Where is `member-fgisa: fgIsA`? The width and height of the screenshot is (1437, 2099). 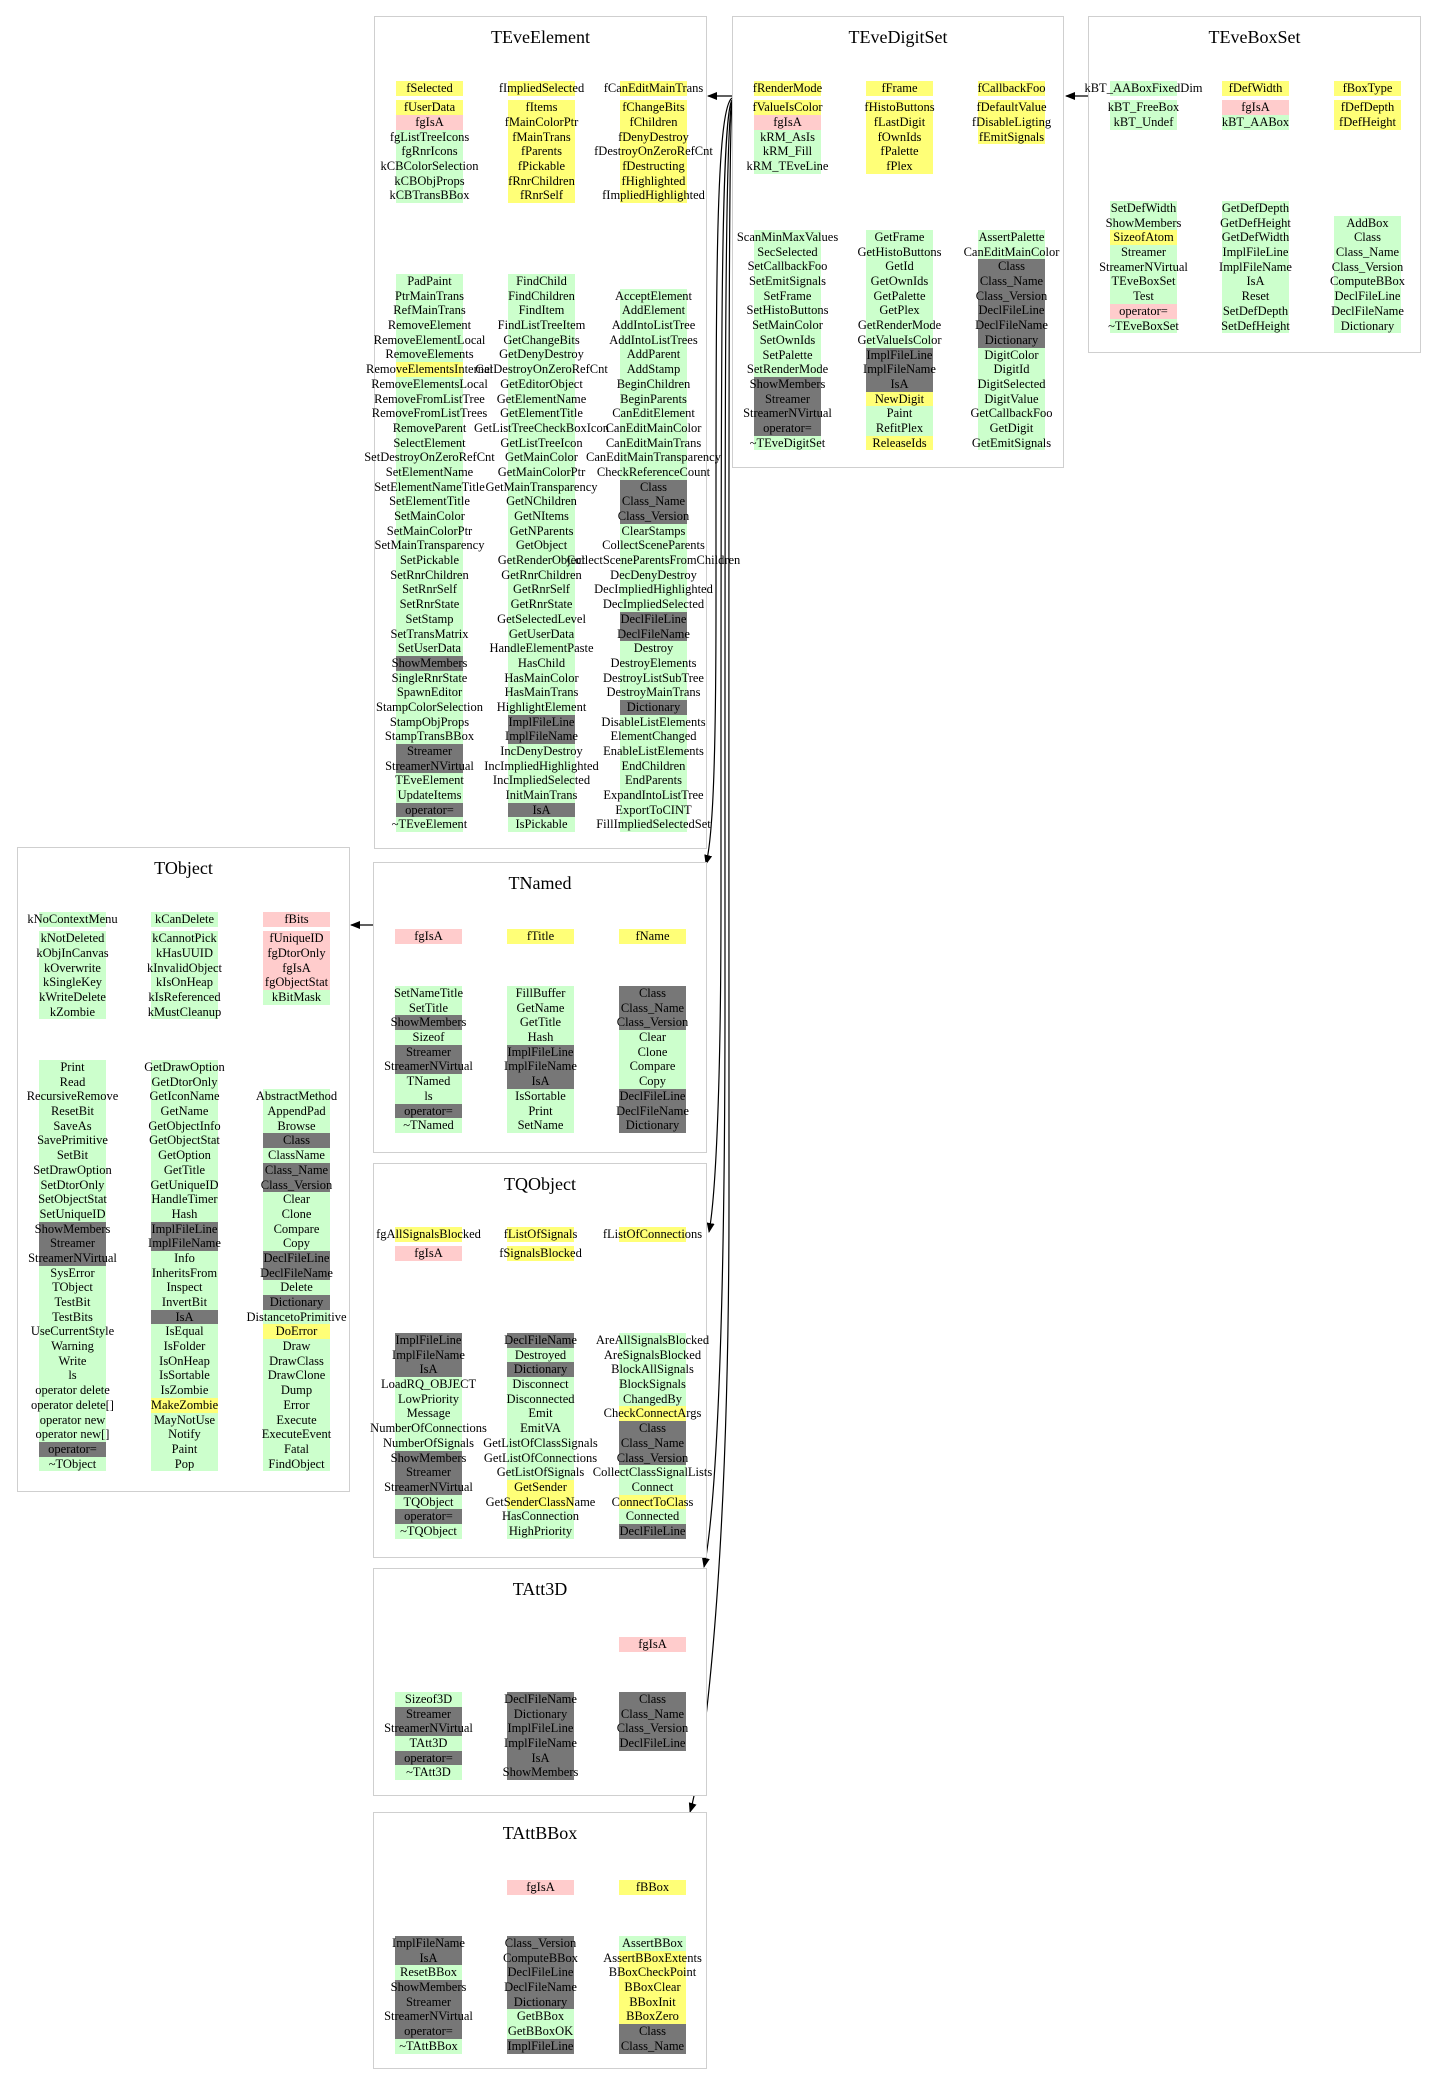
member-fgisa: fgIsA is located at coordinates (1255, 107).